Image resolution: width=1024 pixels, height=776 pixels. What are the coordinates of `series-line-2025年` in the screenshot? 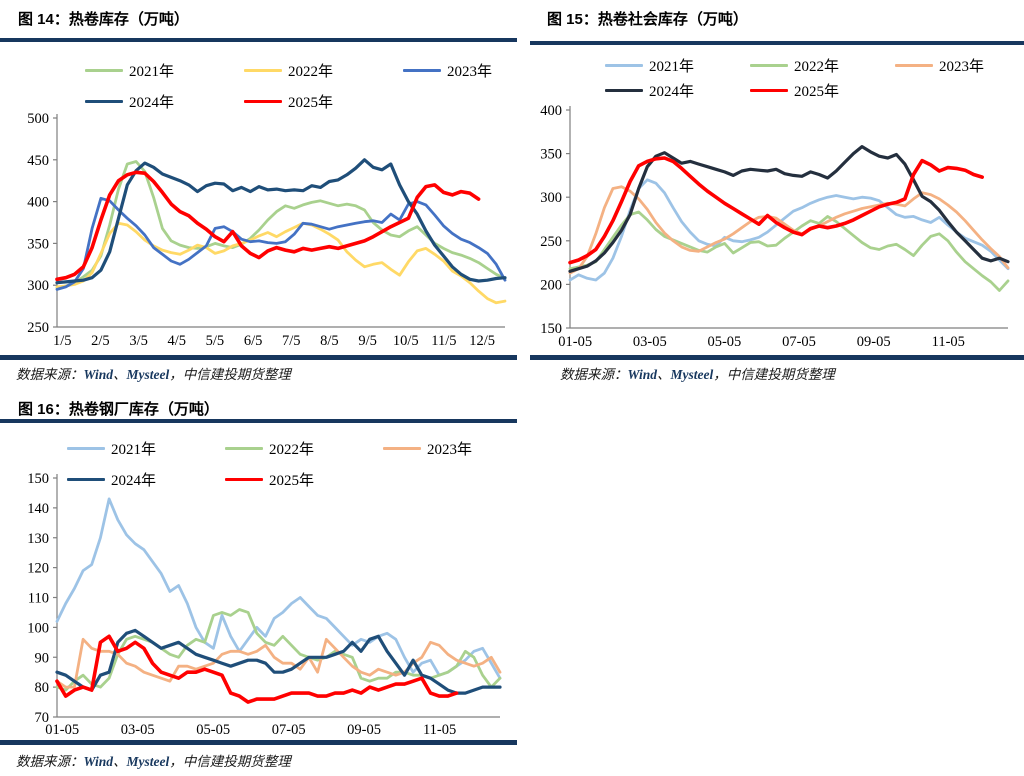 It's located at (257, 669).